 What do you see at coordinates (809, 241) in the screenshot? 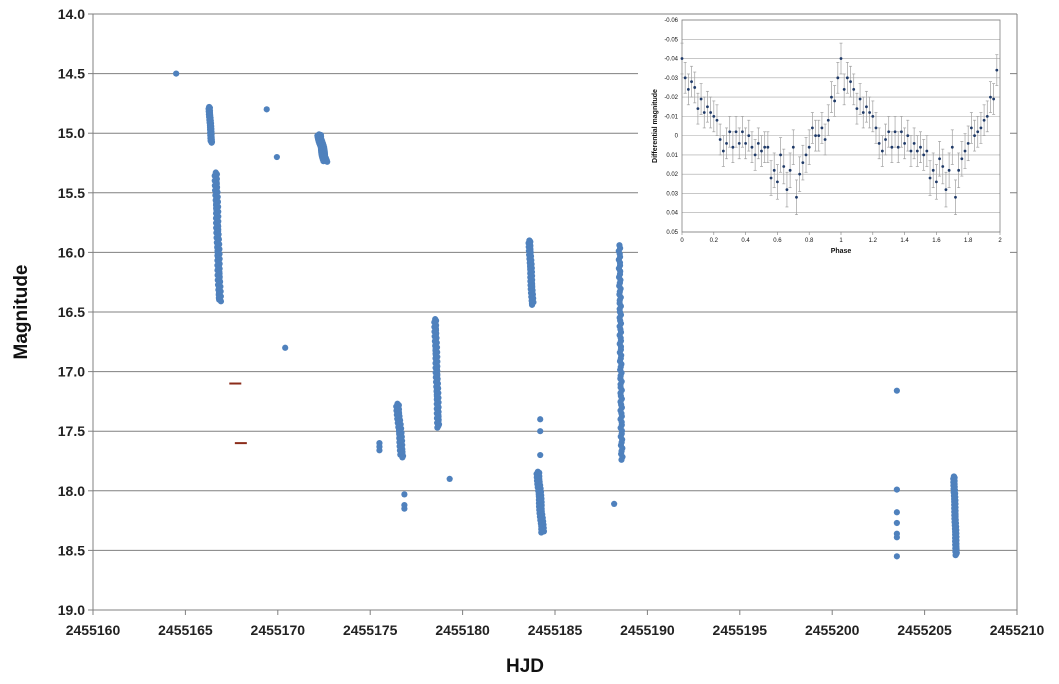
I see `inset-x-tick-label: 0.8` at bounding box center [809, 241].